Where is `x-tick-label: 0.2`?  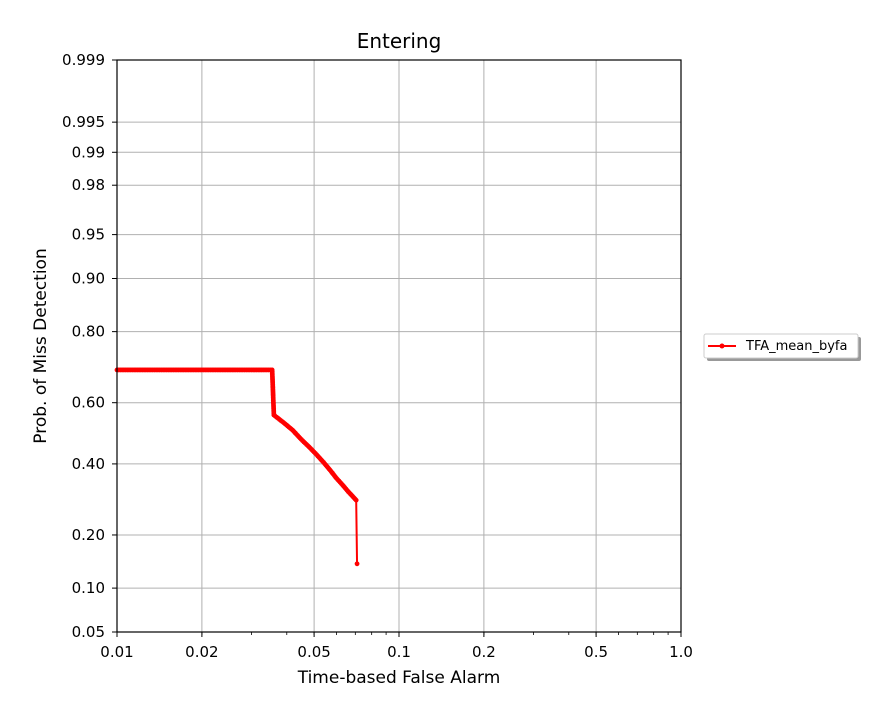
x-tick-label: 0.2 is located at coordinates (484, 652).